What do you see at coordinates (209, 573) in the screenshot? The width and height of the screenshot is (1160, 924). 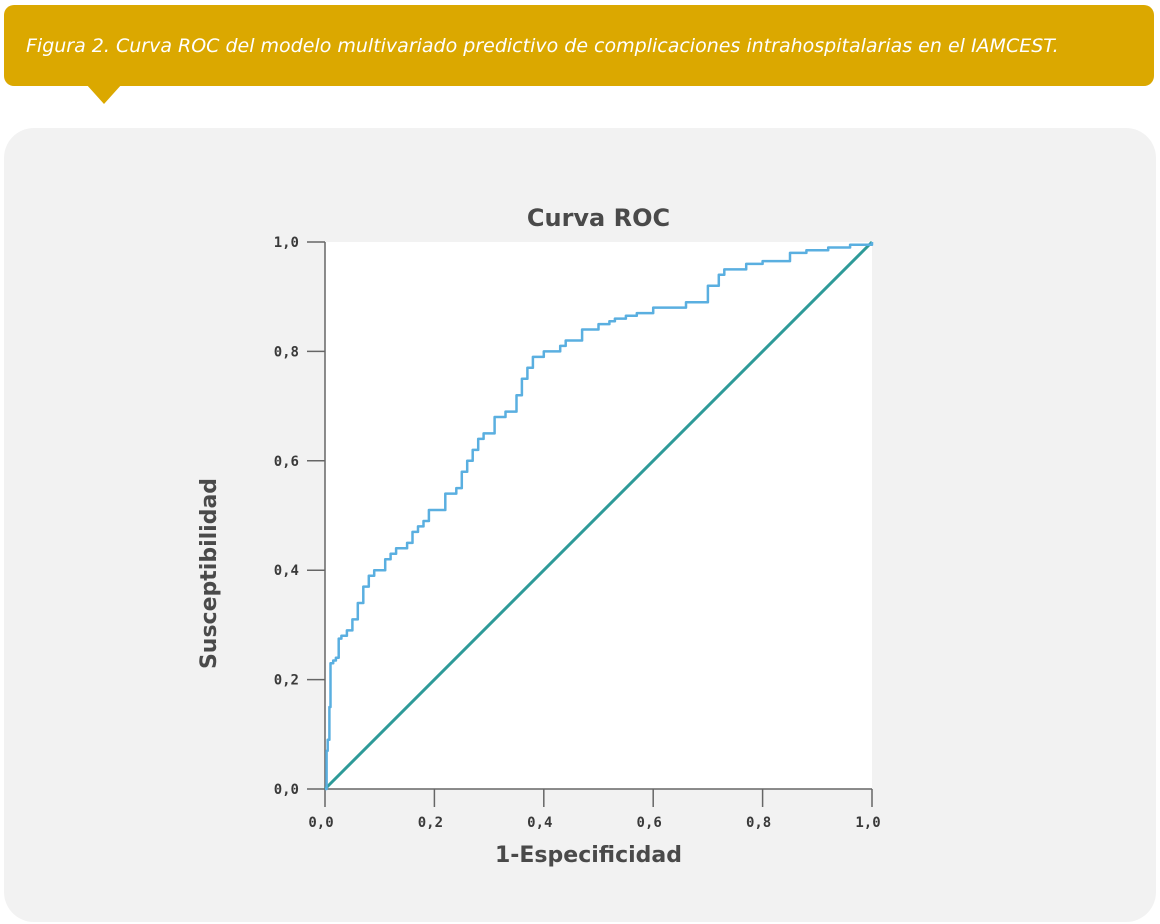 I see `y-axis-title: Susceptibilidad` at bounding box center [209, 573].